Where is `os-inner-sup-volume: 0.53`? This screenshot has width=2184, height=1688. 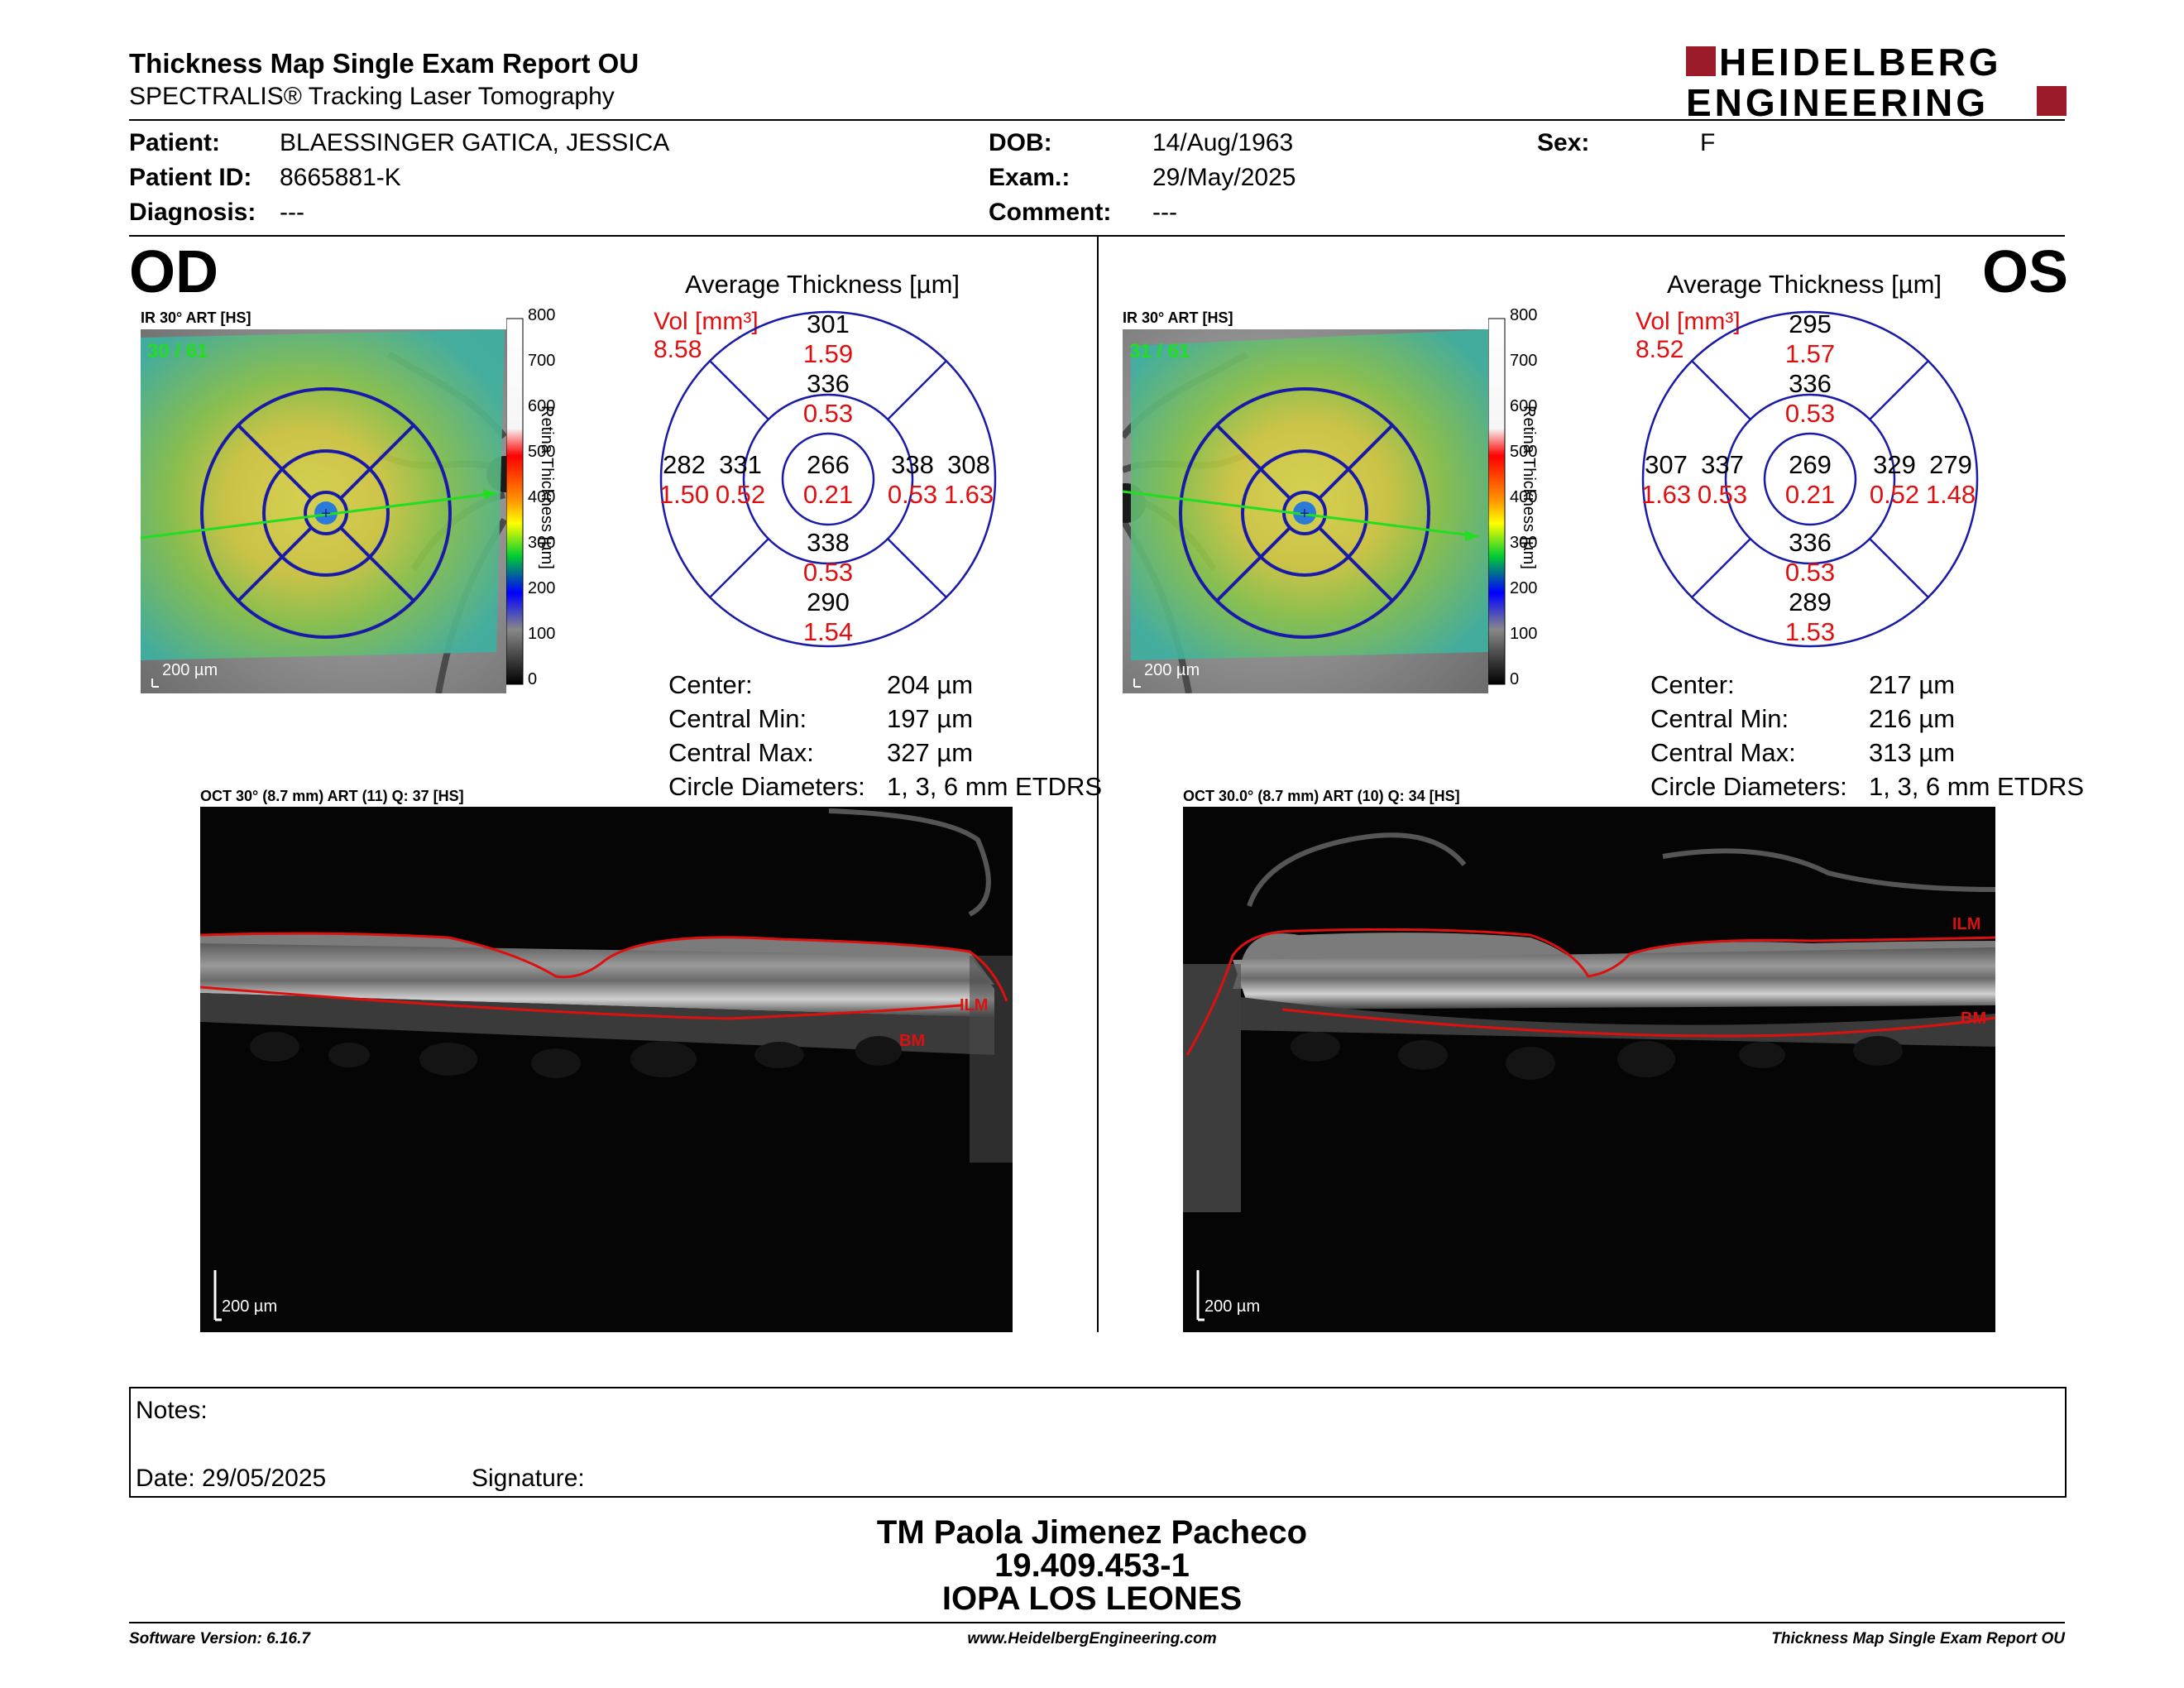
os-inner-sup-volume: 0.53 is located at coordinates (1810, 413).